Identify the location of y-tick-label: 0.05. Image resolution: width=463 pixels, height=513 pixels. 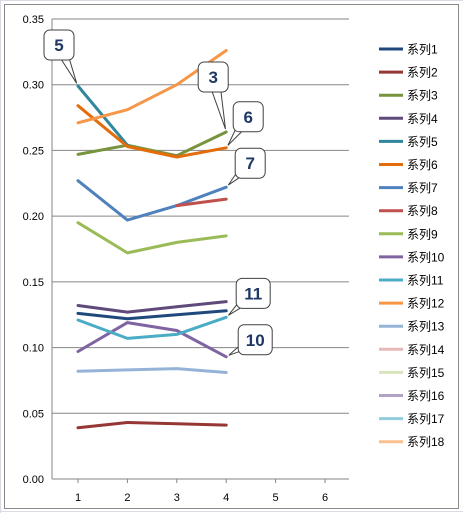
(33, 414).